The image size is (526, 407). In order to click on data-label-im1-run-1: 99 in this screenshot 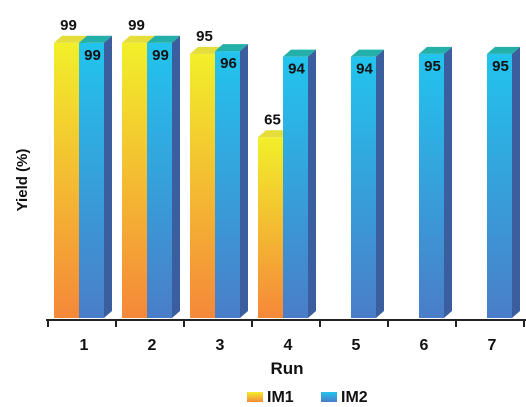, I will do `click(68, 25)`.